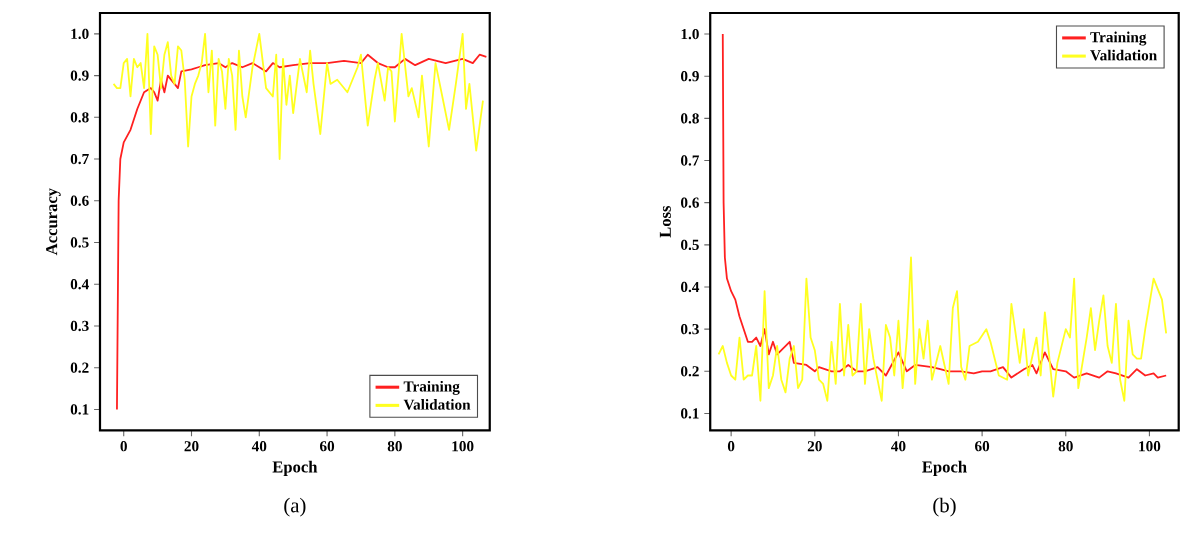 The image size is (1185, 539). What do you see at coordinates (53, 222) in the screenshot?
I see `y-axis-title: Accuracy` at bounding box center [53, 222].